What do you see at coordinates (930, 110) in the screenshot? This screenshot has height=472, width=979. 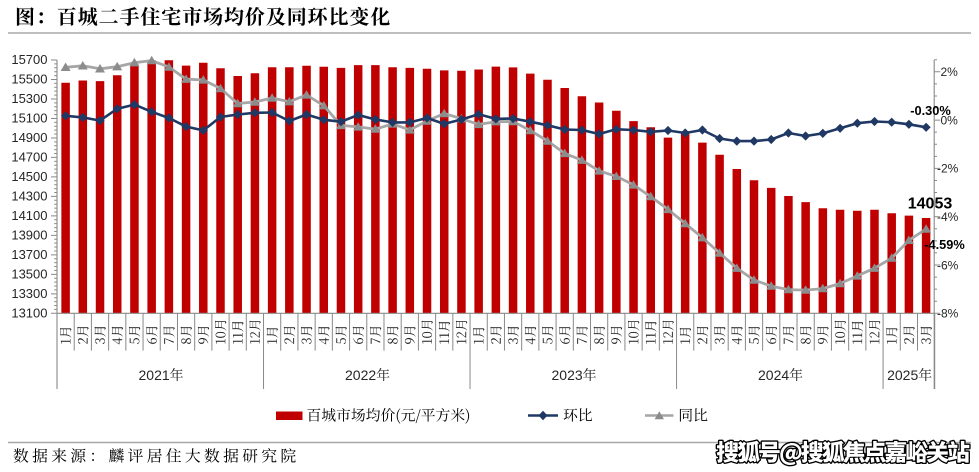 I see `svg-text: -0.30%` at bounding box center [930, 110].